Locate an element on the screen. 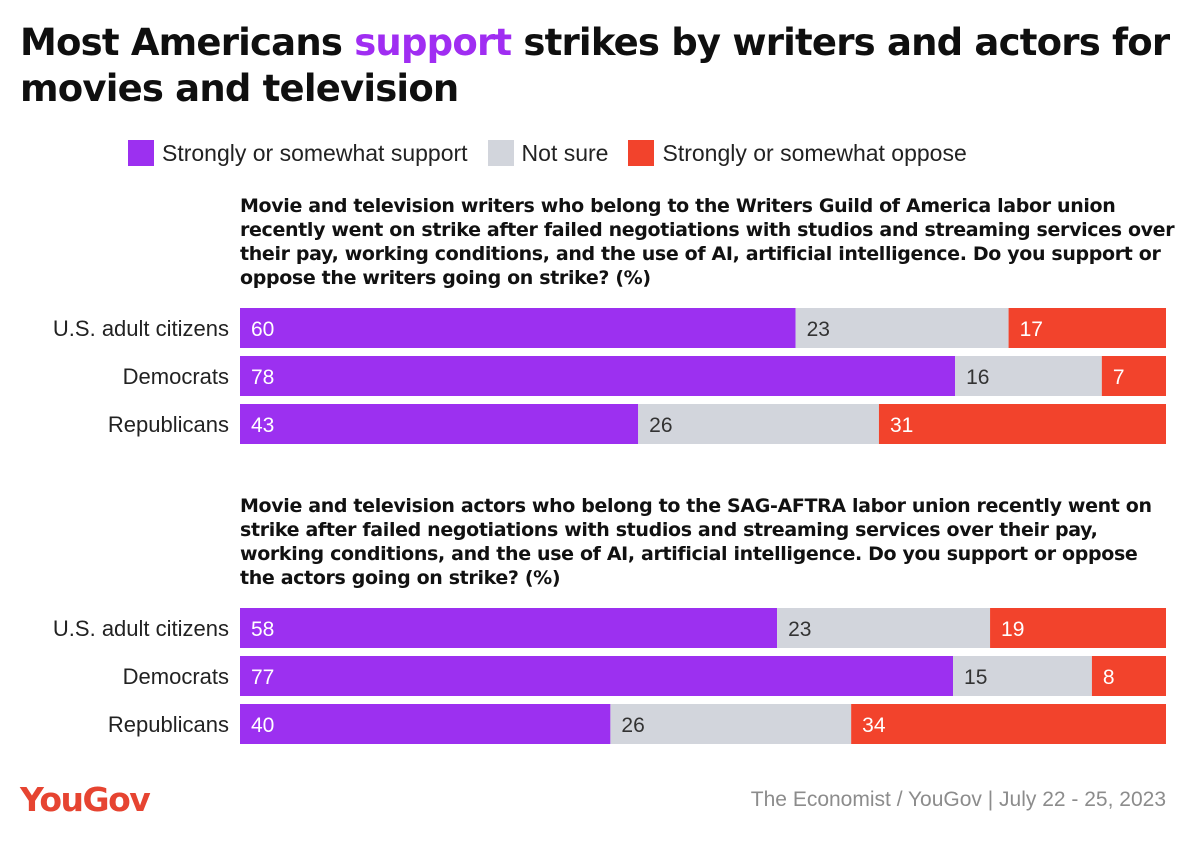  data-label-oppose-us-adults: 17 is located at coordinates (1031, 329).